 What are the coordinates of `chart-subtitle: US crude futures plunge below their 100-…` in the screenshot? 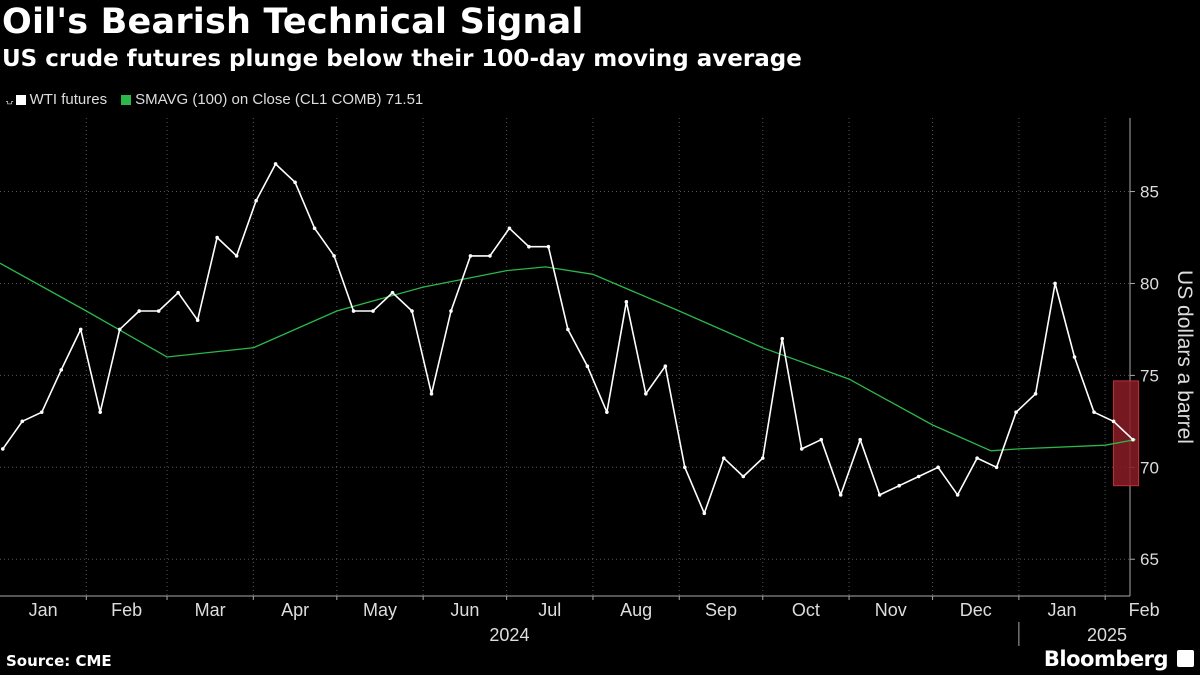 It's located at (402, 59).